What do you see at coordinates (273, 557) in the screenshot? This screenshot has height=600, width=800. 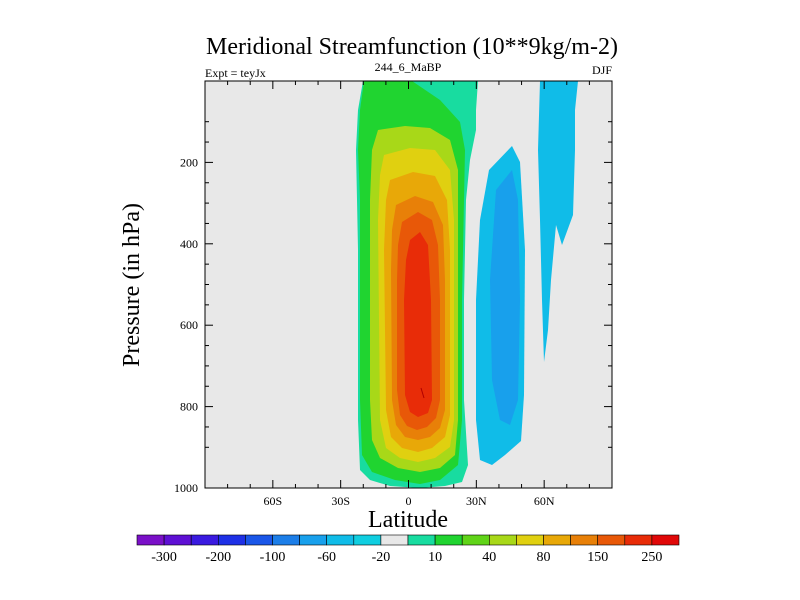 I see `colorbar-label: -100` at bounding box center [273, 557].